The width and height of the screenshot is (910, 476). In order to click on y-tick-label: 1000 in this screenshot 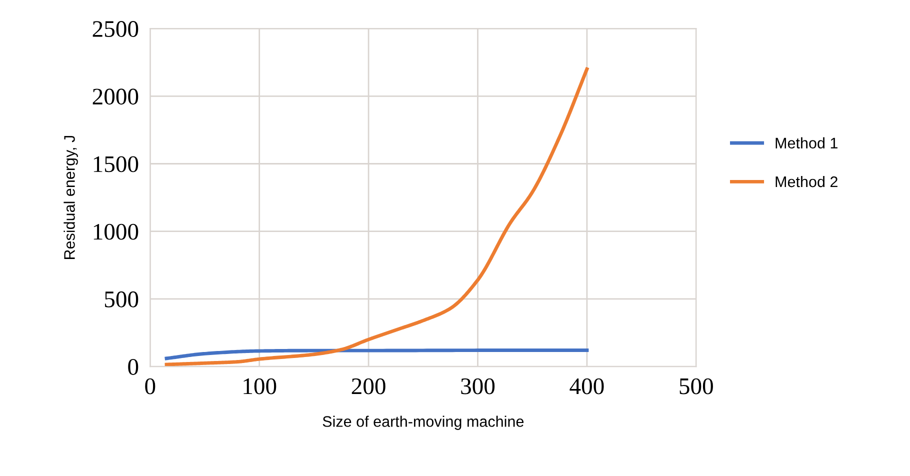, I will do `click(116, 232)`.